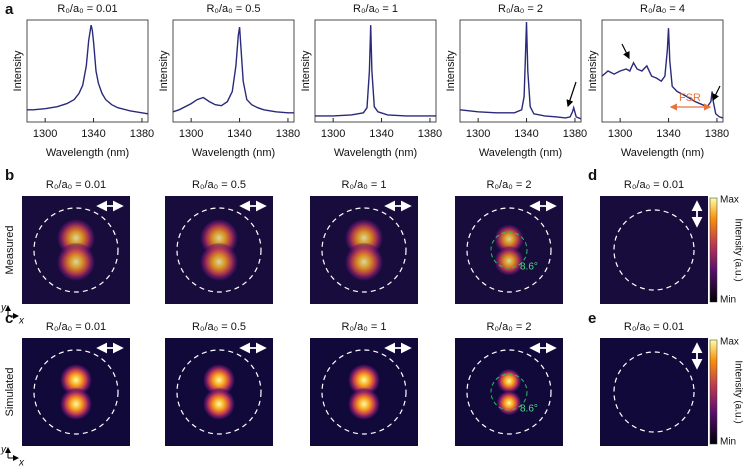 The height and width of the screenshot is (475, 753). What do you see at coordinates (520, 9) in the screenshot?
I see `chart-title: R₀/a₀ = 2` at bounding box center [520, 9].